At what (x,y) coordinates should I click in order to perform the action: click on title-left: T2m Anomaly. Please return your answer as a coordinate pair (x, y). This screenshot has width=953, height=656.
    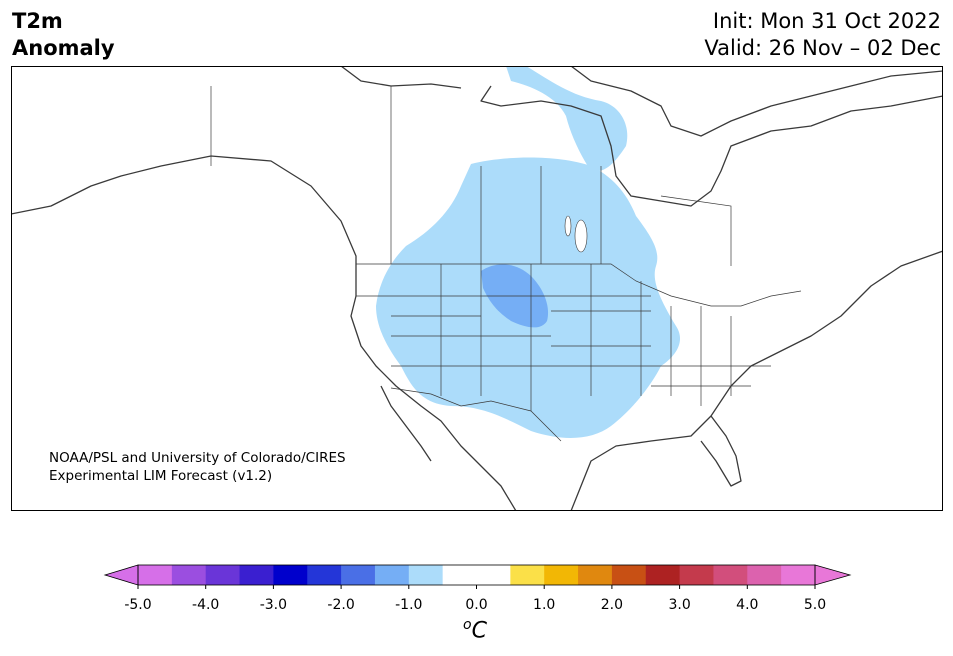
    Looking at the image, I should click on (63, 35).